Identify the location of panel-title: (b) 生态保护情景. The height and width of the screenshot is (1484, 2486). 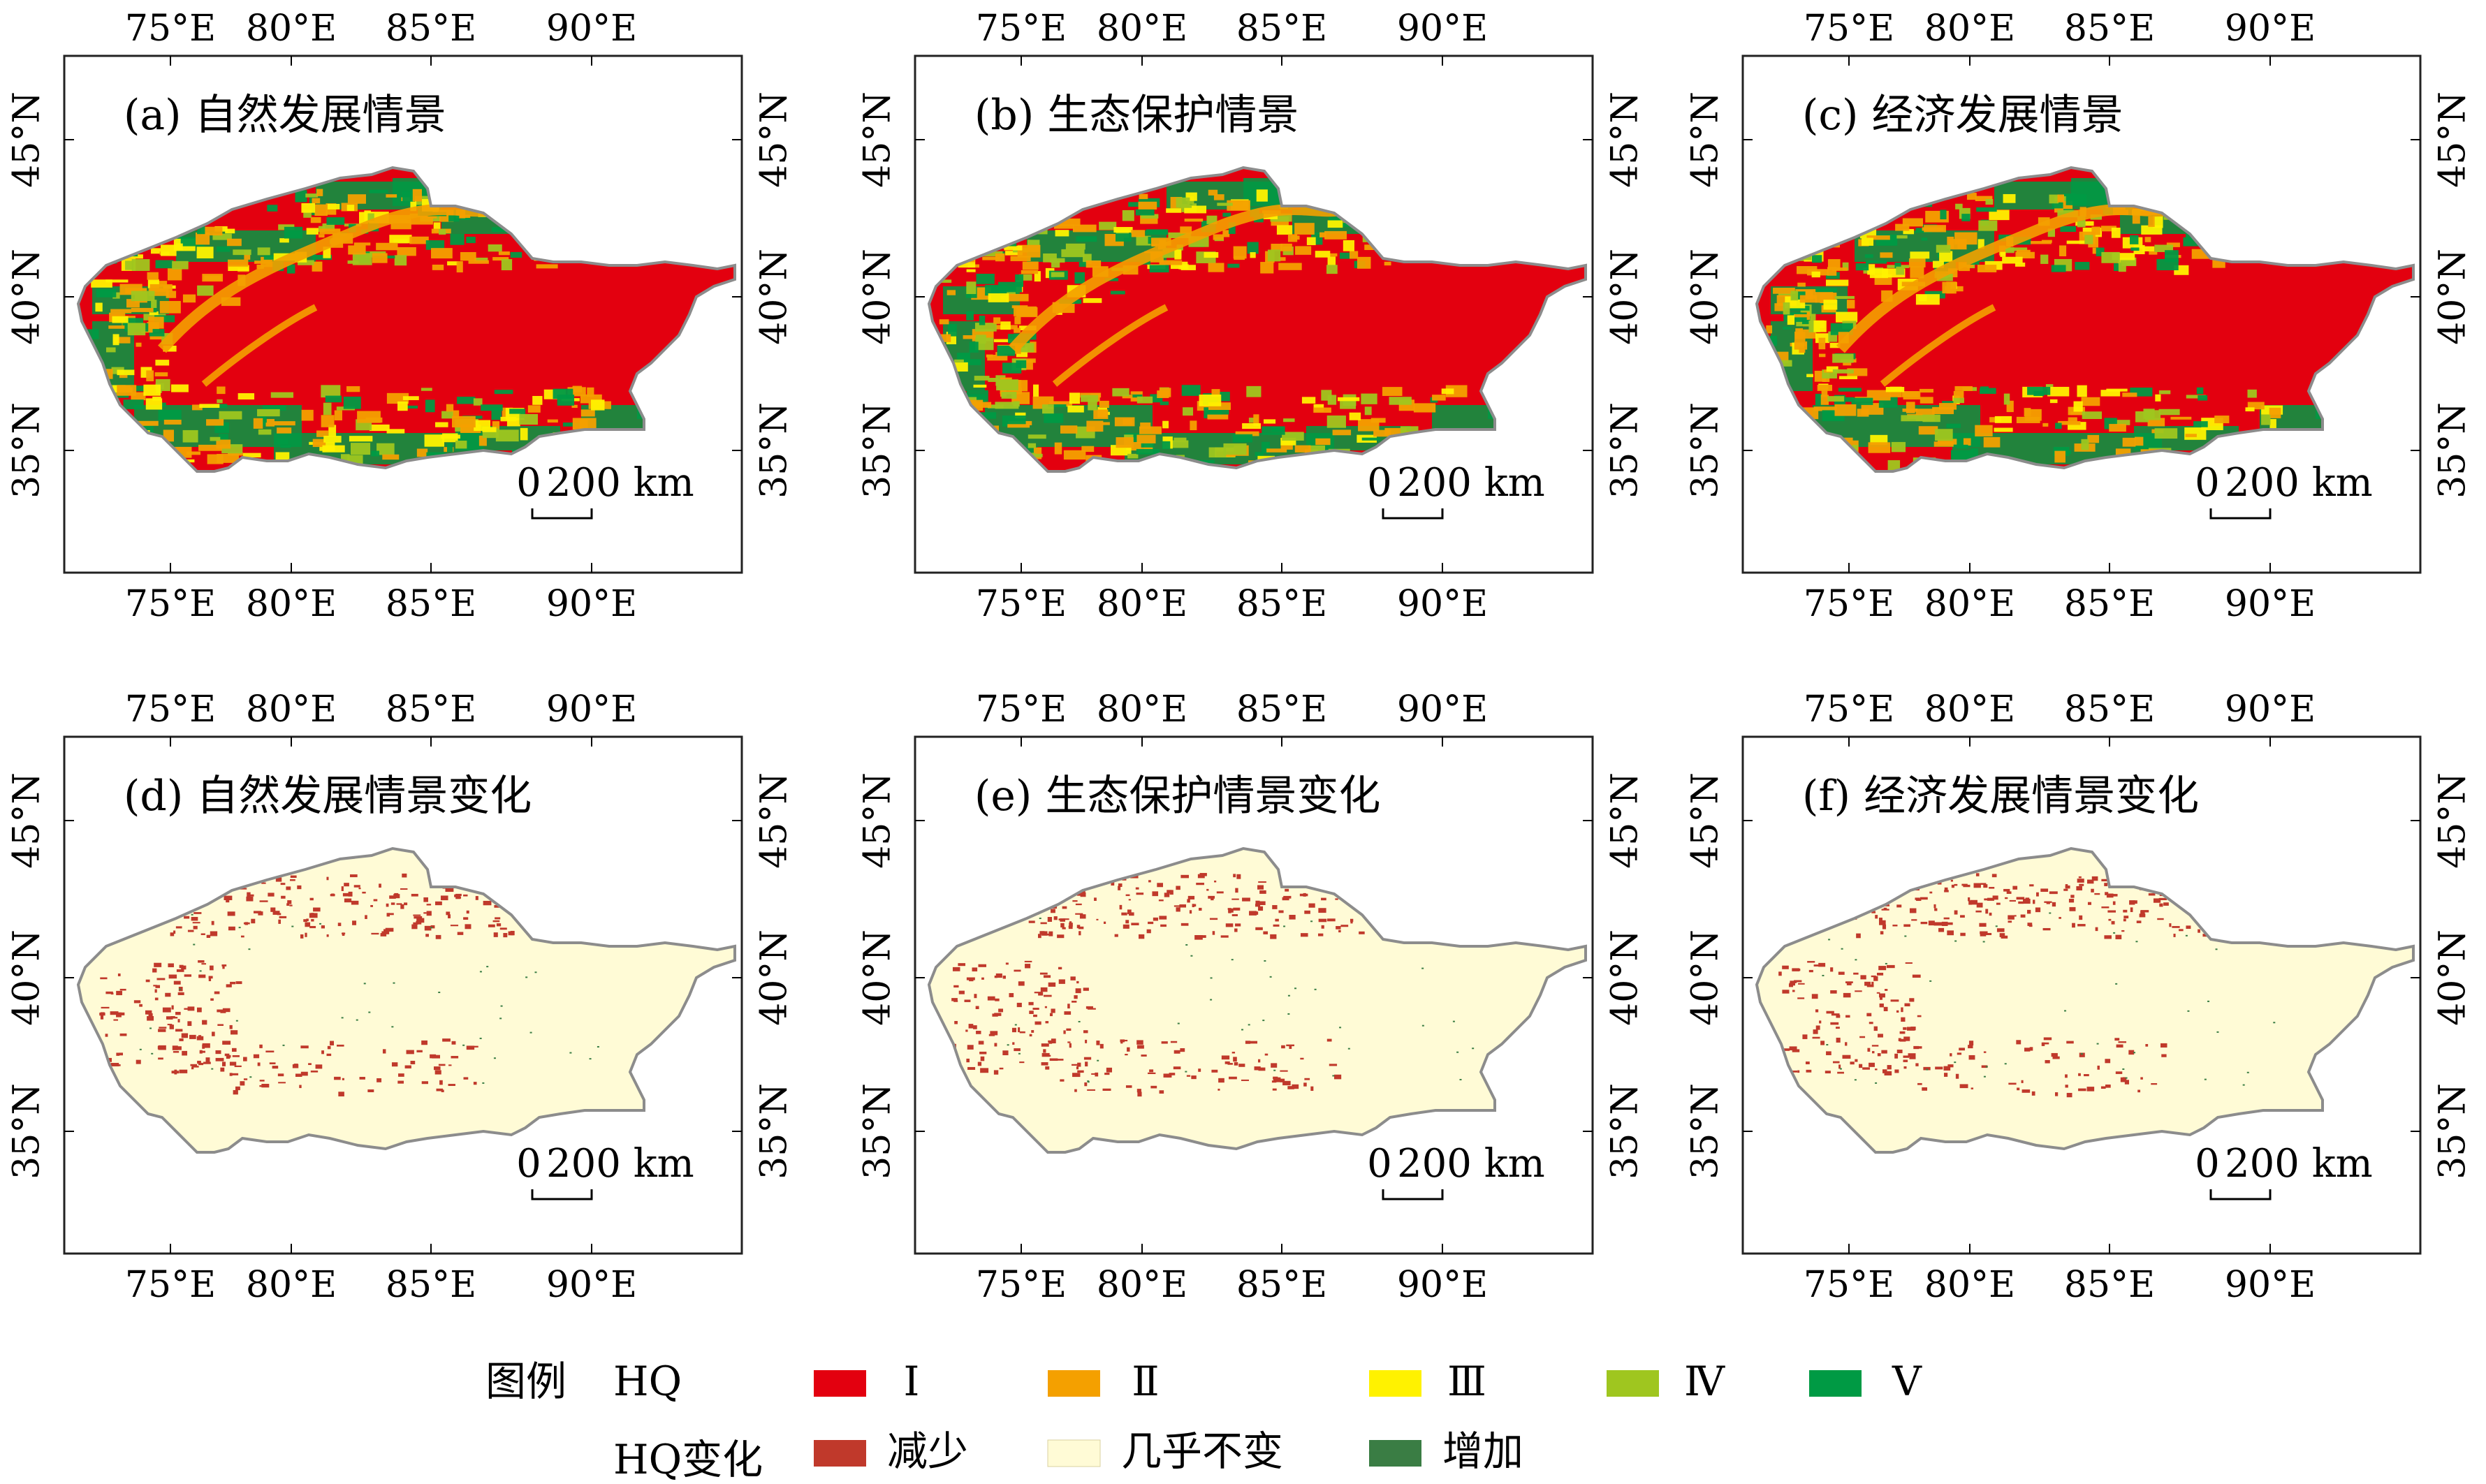
(1136, 116).